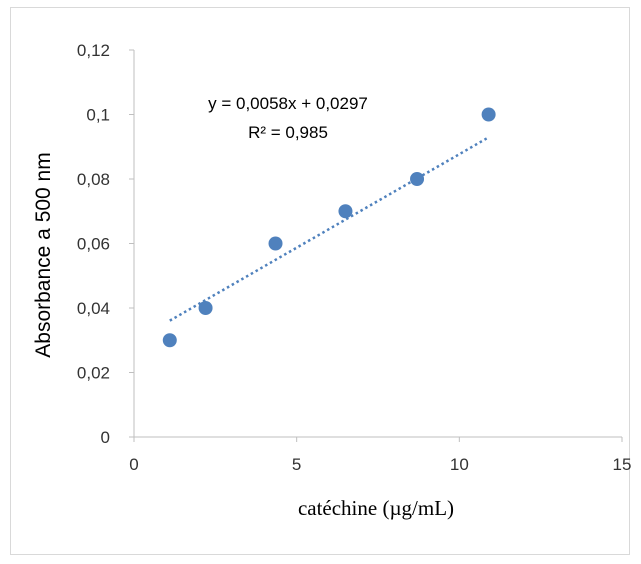 The width and height of the screenshot is (641, 564). I want to click on trendline-equation: y = 0,0058x + 0,0297, so click(288, 103).